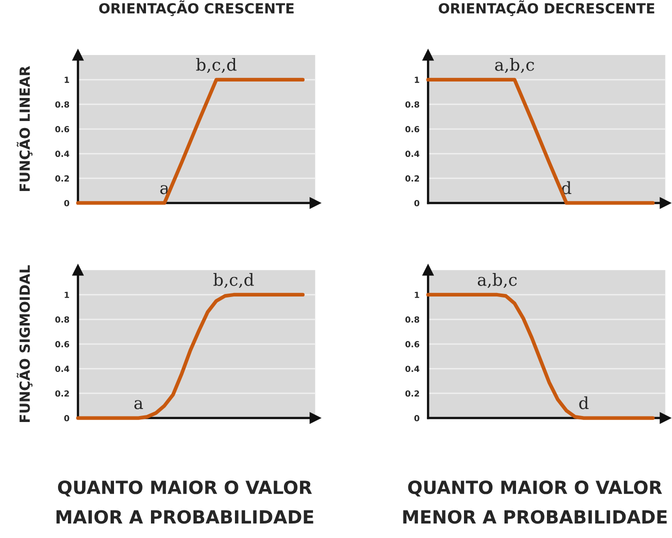  Describe the element at coordinates (138, 405) in the screenshot. I see `annotation: a` at that location.